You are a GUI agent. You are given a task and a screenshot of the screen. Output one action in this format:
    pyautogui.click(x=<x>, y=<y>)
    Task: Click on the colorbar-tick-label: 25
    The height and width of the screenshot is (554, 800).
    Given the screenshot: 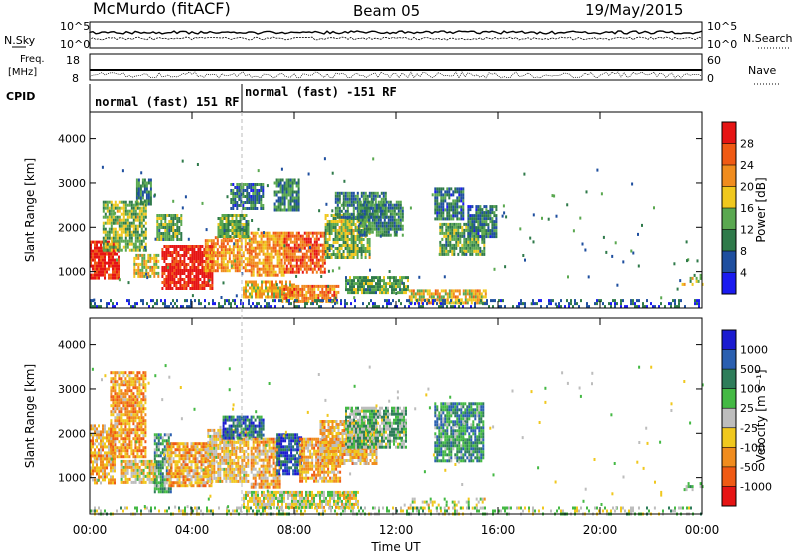 What is the action you would take?
    pyautogui.click(x=747, y=408)
    